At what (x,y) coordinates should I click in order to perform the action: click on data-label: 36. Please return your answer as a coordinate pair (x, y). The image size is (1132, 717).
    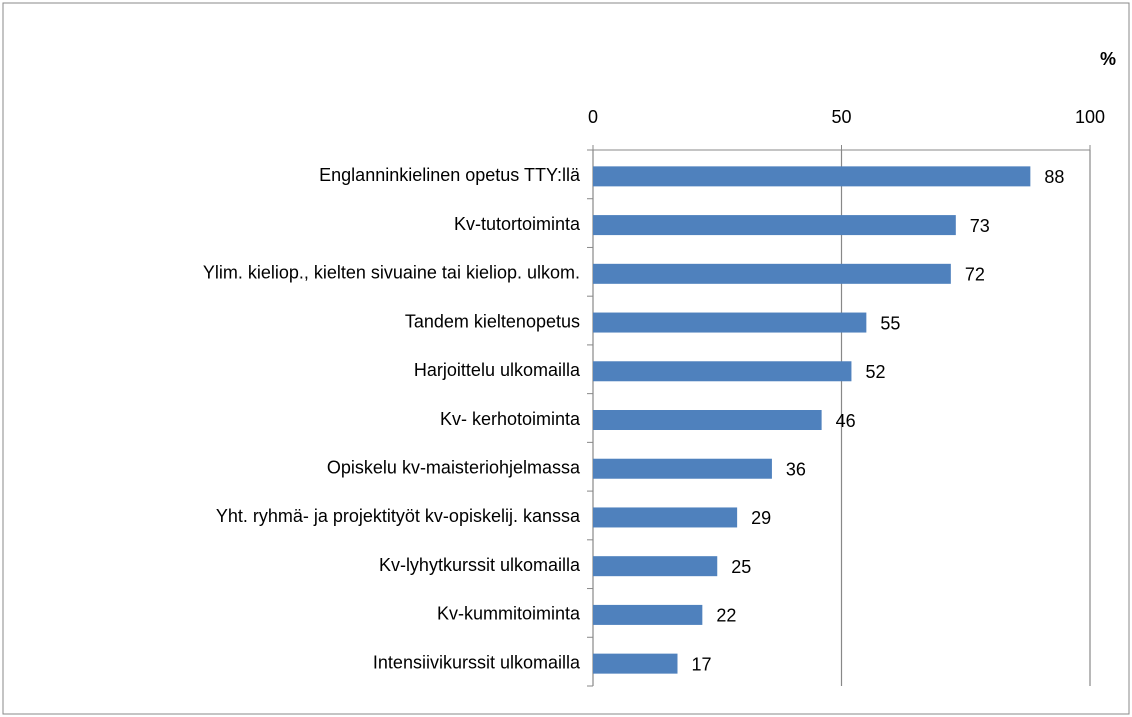
    Looking at the image, I should click on (796, 469).